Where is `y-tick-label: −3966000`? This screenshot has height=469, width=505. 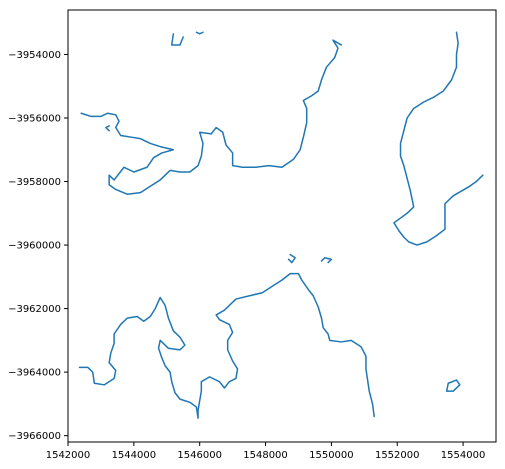
y-tick-label: −3966000 is located at coordinates (34, 436).